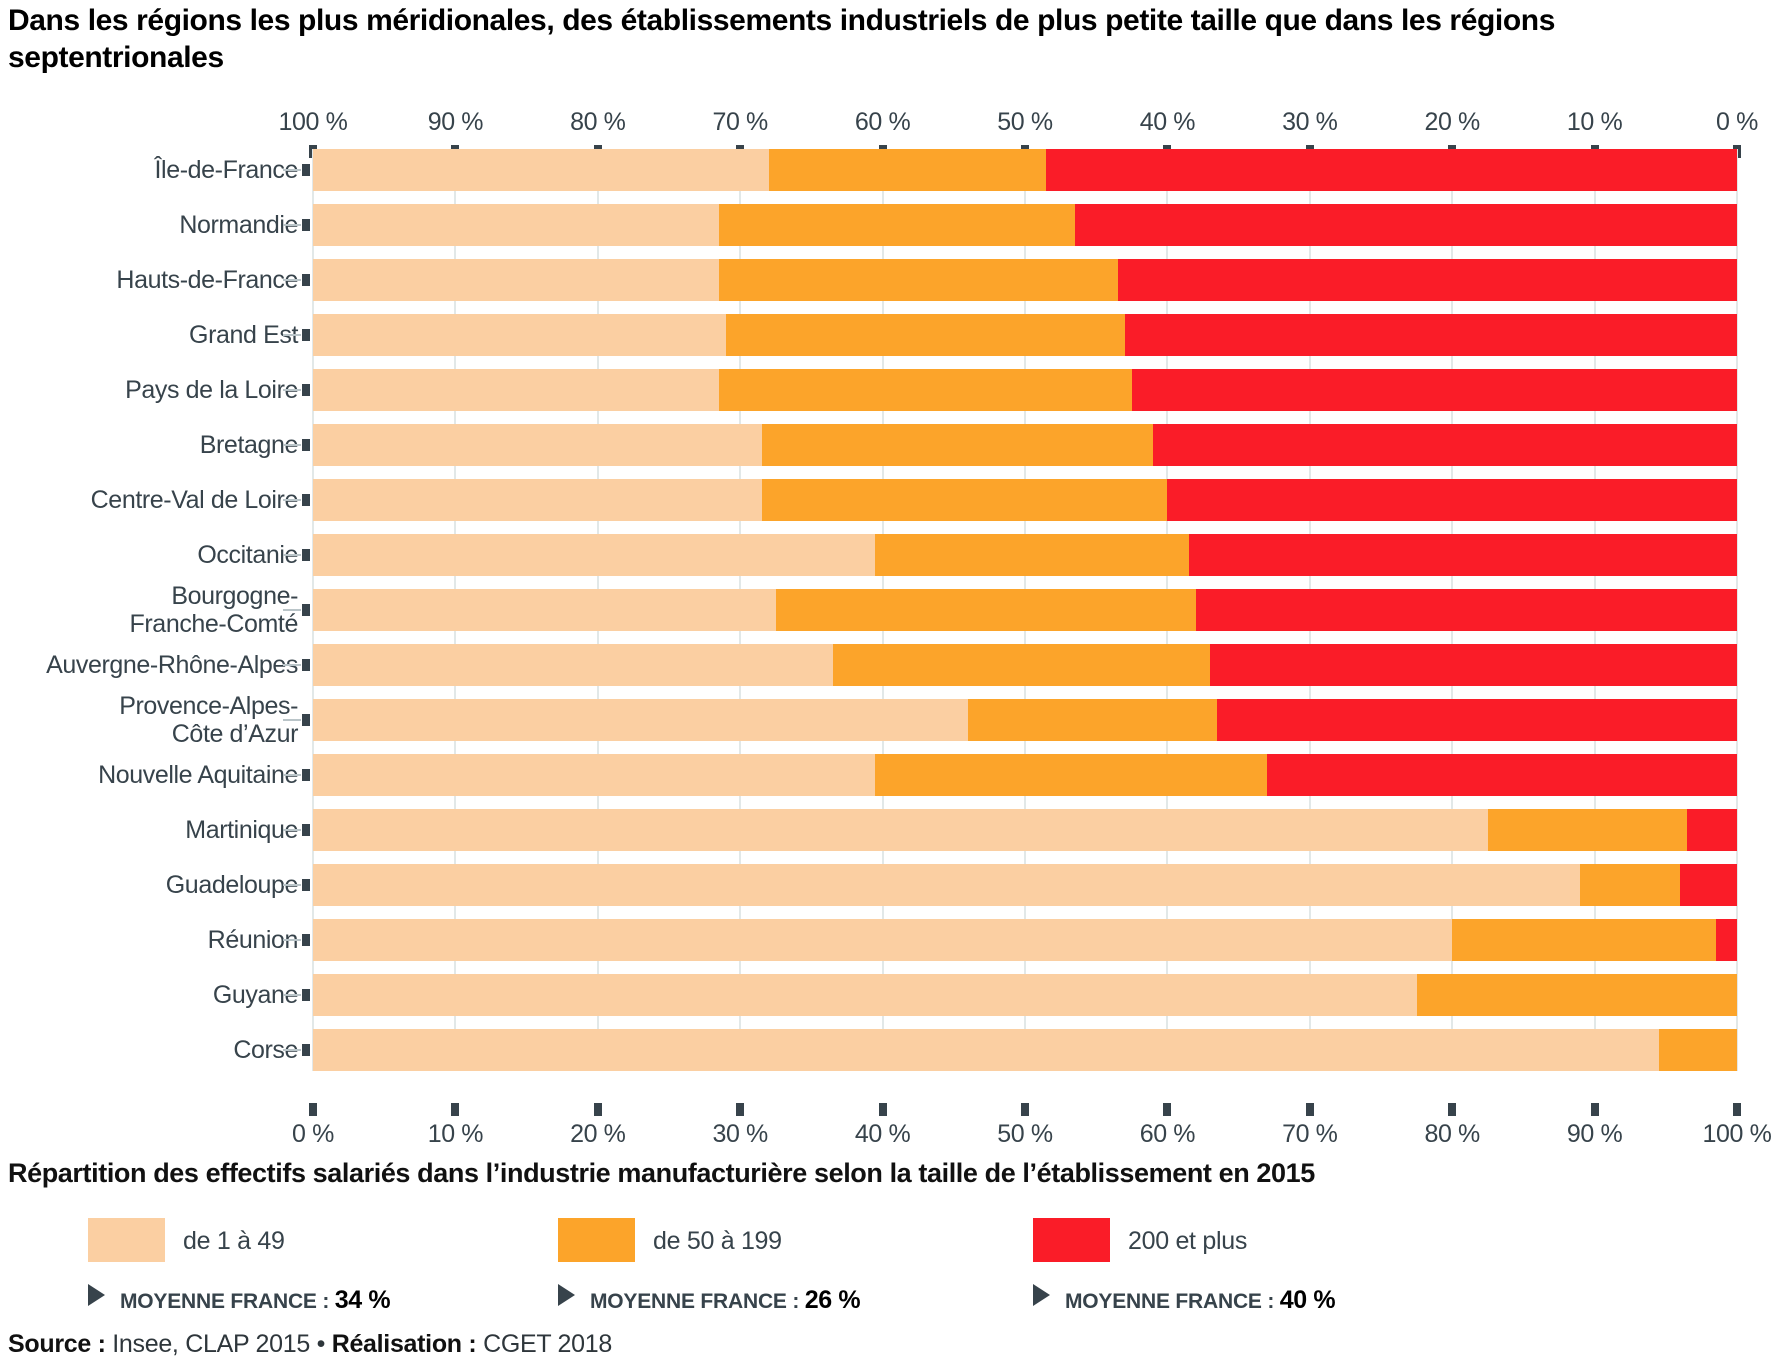 The height and width of the screenshot is (1359, 1773). What do you see at coordinates (249, 445) in the screenshot?
I see `category-label: Bretagne` at bounding box center [249, 445].